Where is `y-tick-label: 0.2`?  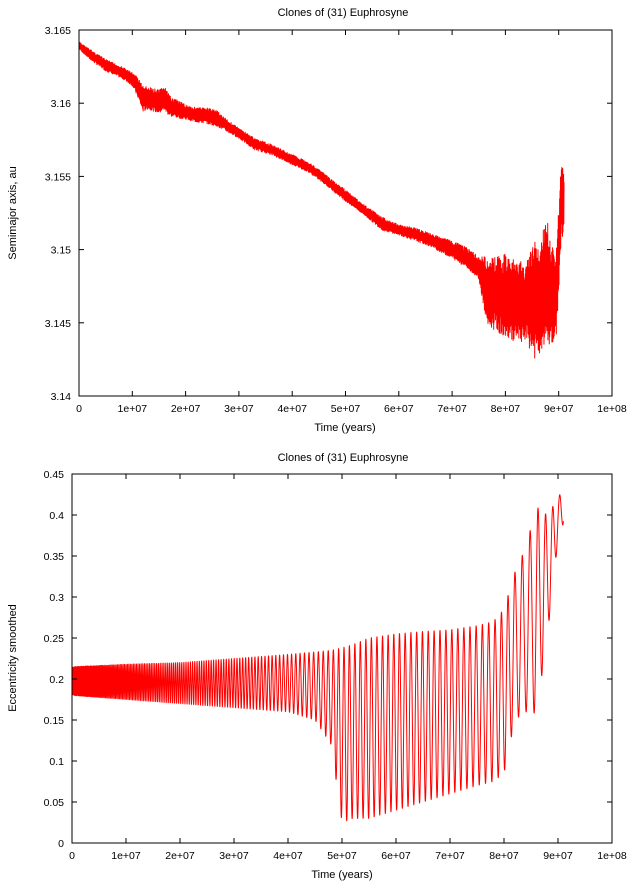
y-tick-label: 0.2 is located at coordinates (56, 680).